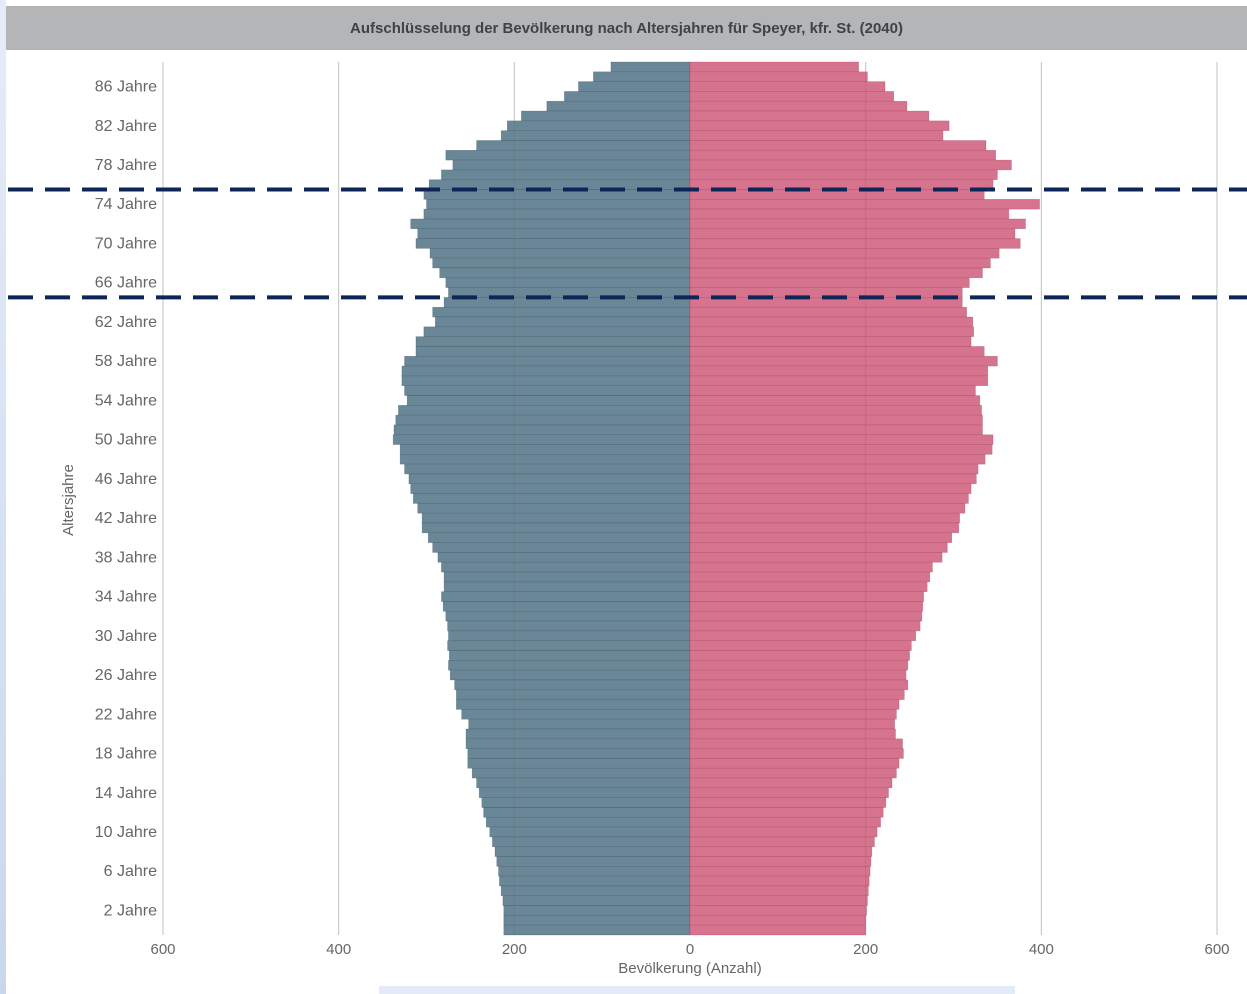 The height and width of the screenshot is (994, 1247). I want to click on y-tick-label: 42 Jahre, so click(126, 518).